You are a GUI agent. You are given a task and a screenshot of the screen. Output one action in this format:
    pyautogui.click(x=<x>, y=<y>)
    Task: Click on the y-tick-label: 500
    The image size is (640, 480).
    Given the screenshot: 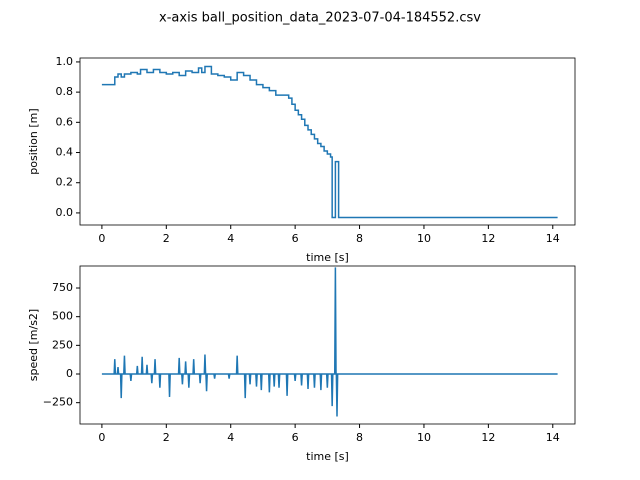 What is the action you would take?
    pyautogui.click(x=62, y=316)
    